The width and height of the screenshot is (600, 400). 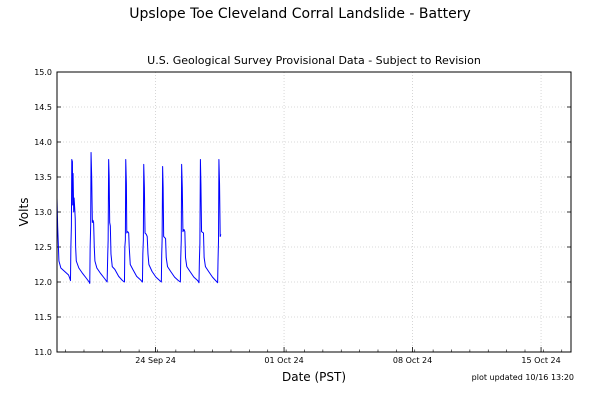 What do you see at coordinates (43, 317) in the screenshot?
I see `y-tick-label: 11.5` at bounding box center [43, 317].